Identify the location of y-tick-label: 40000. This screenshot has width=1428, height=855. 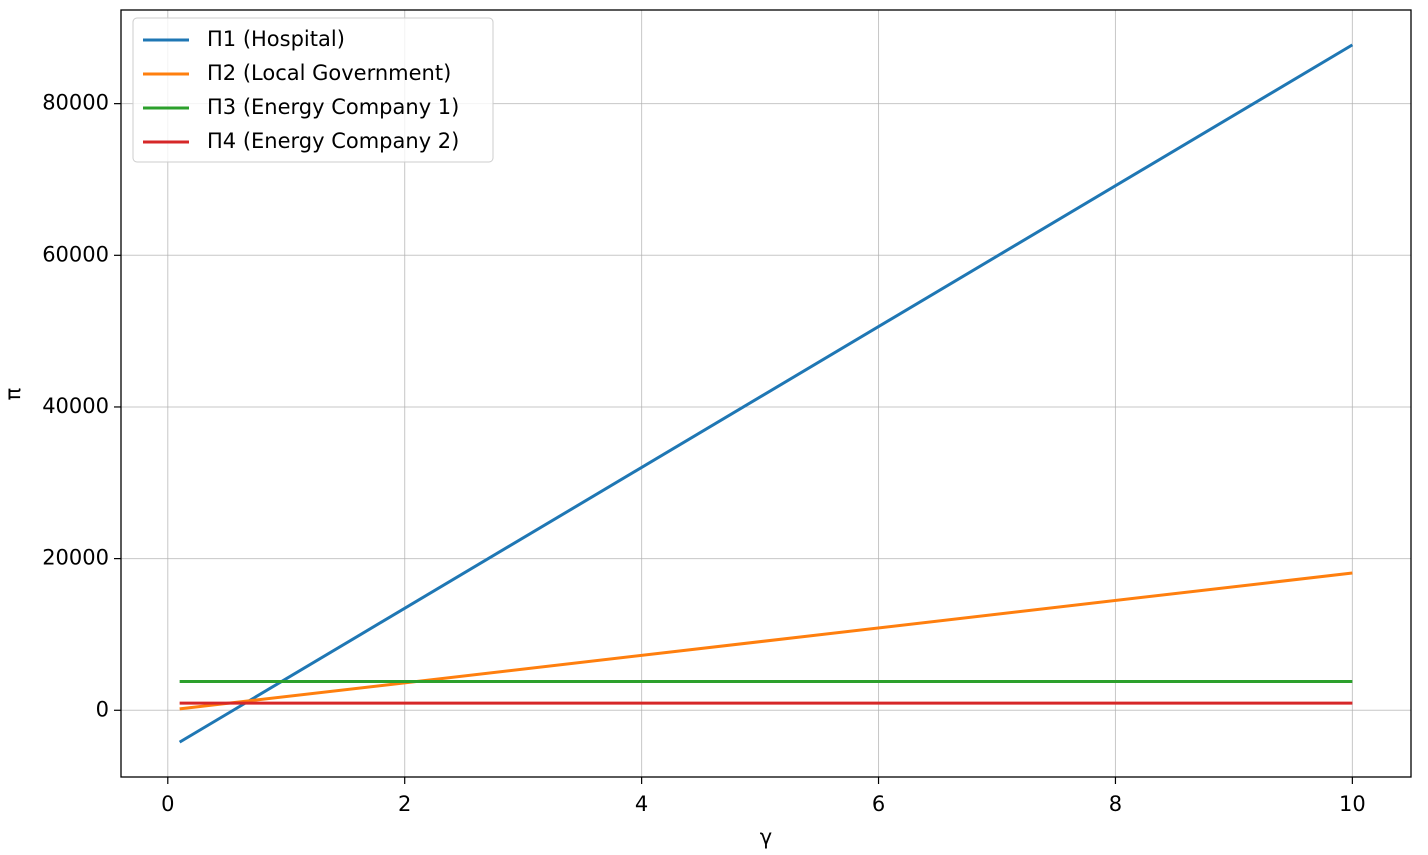
(75, 406).